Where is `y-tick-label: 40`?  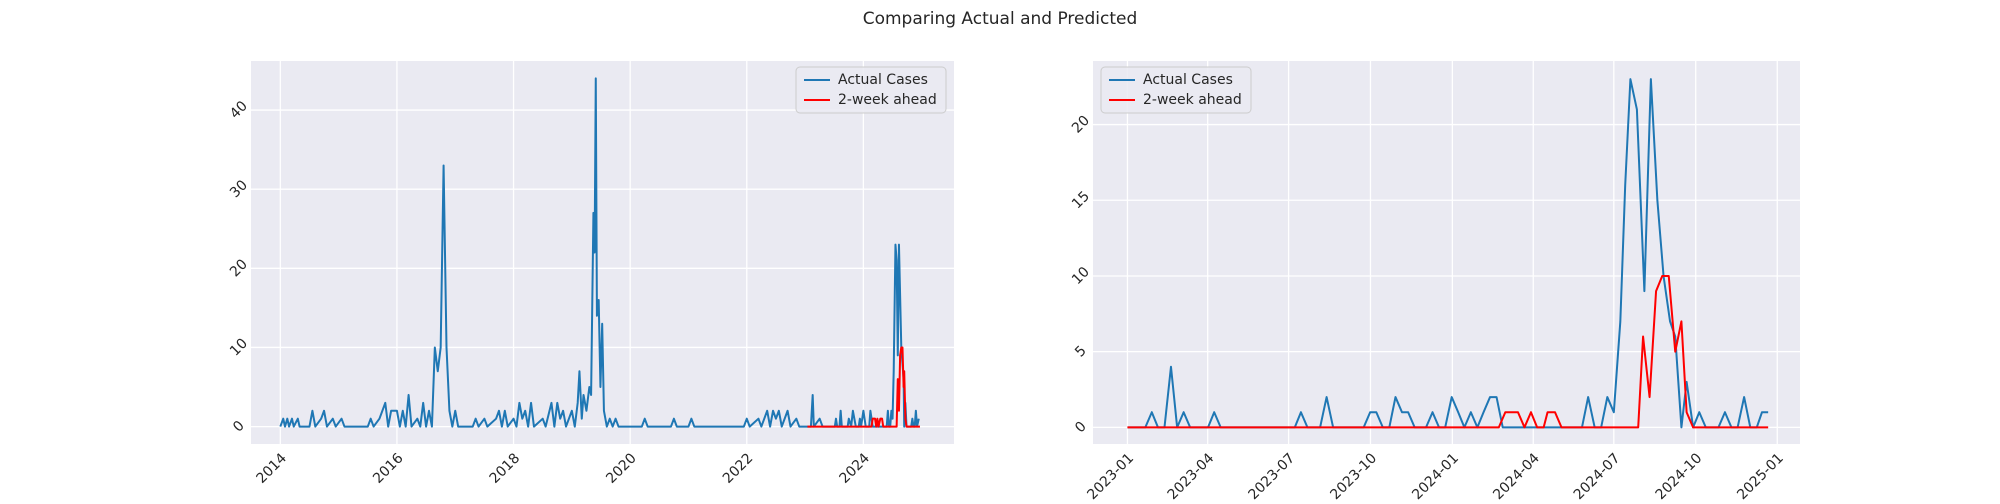
y-tick-label: 40 is located at coordinates (239, 110).